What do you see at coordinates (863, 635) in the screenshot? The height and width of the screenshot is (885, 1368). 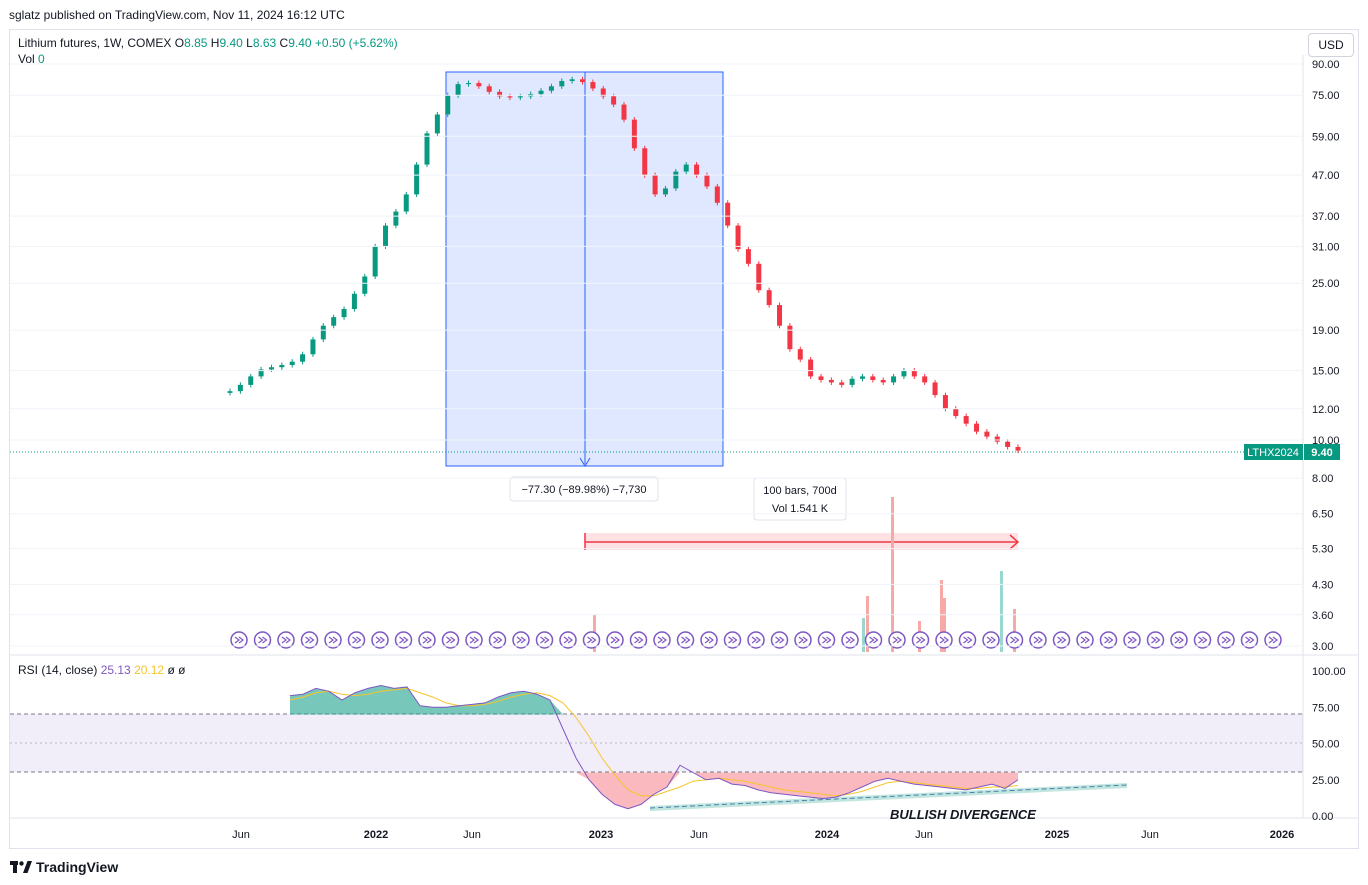 I see `volume-bar` at bounding box center [863, 635].